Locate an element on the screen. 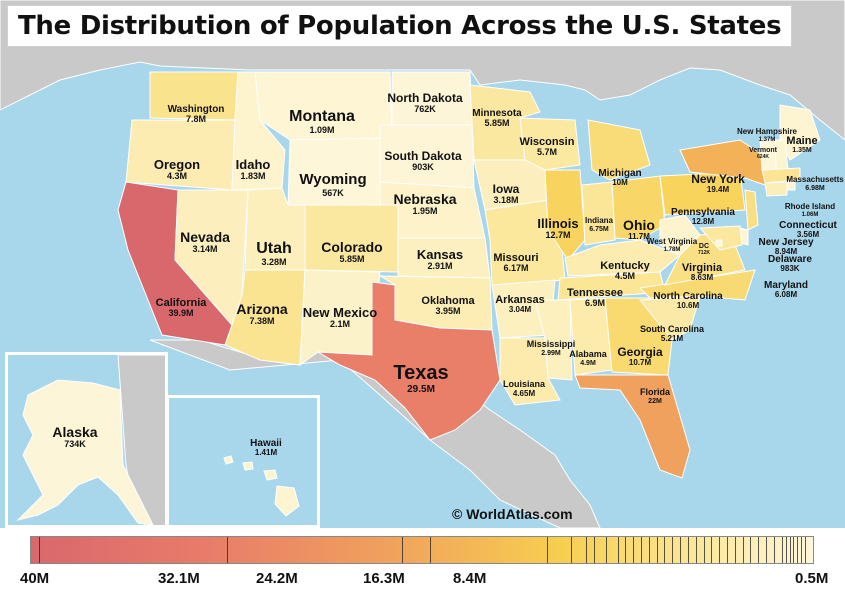 Image resolution: width=845 pixels, height=599 pixels. state-population: 5.7M is located at coordinates (547, 152).